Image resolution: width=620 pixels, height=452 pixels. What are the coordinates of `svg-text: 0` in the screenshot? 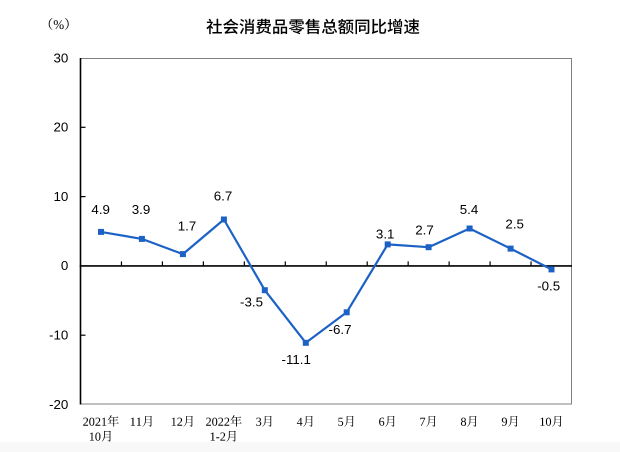 It's located at (64, 265).